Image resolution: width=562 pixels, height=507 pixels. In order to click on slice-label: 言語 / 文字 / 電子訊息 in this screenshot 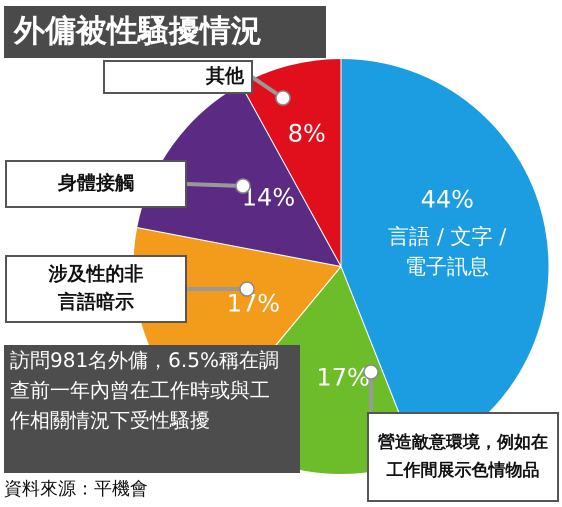, I will do `click(448, 251)`.